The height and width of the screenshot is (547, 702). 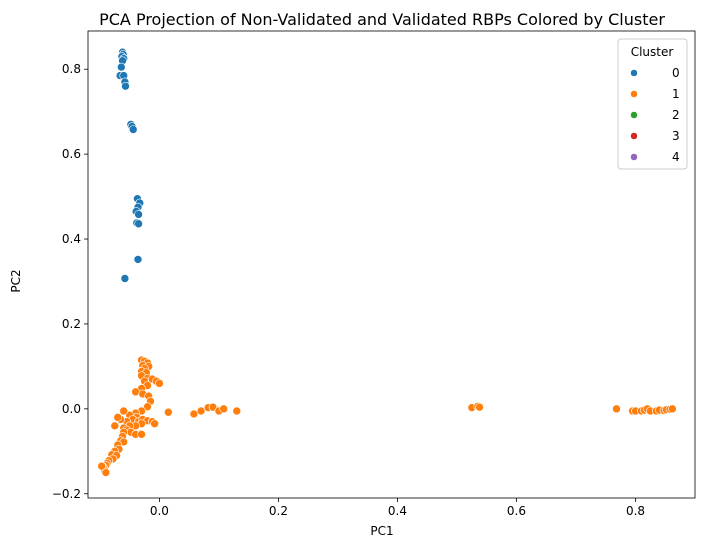 What do you see at coordinates (655, 115) in the screenshot?
I see `legend-entries: 0 1 2 3 4` at bounding box center [655, 115].